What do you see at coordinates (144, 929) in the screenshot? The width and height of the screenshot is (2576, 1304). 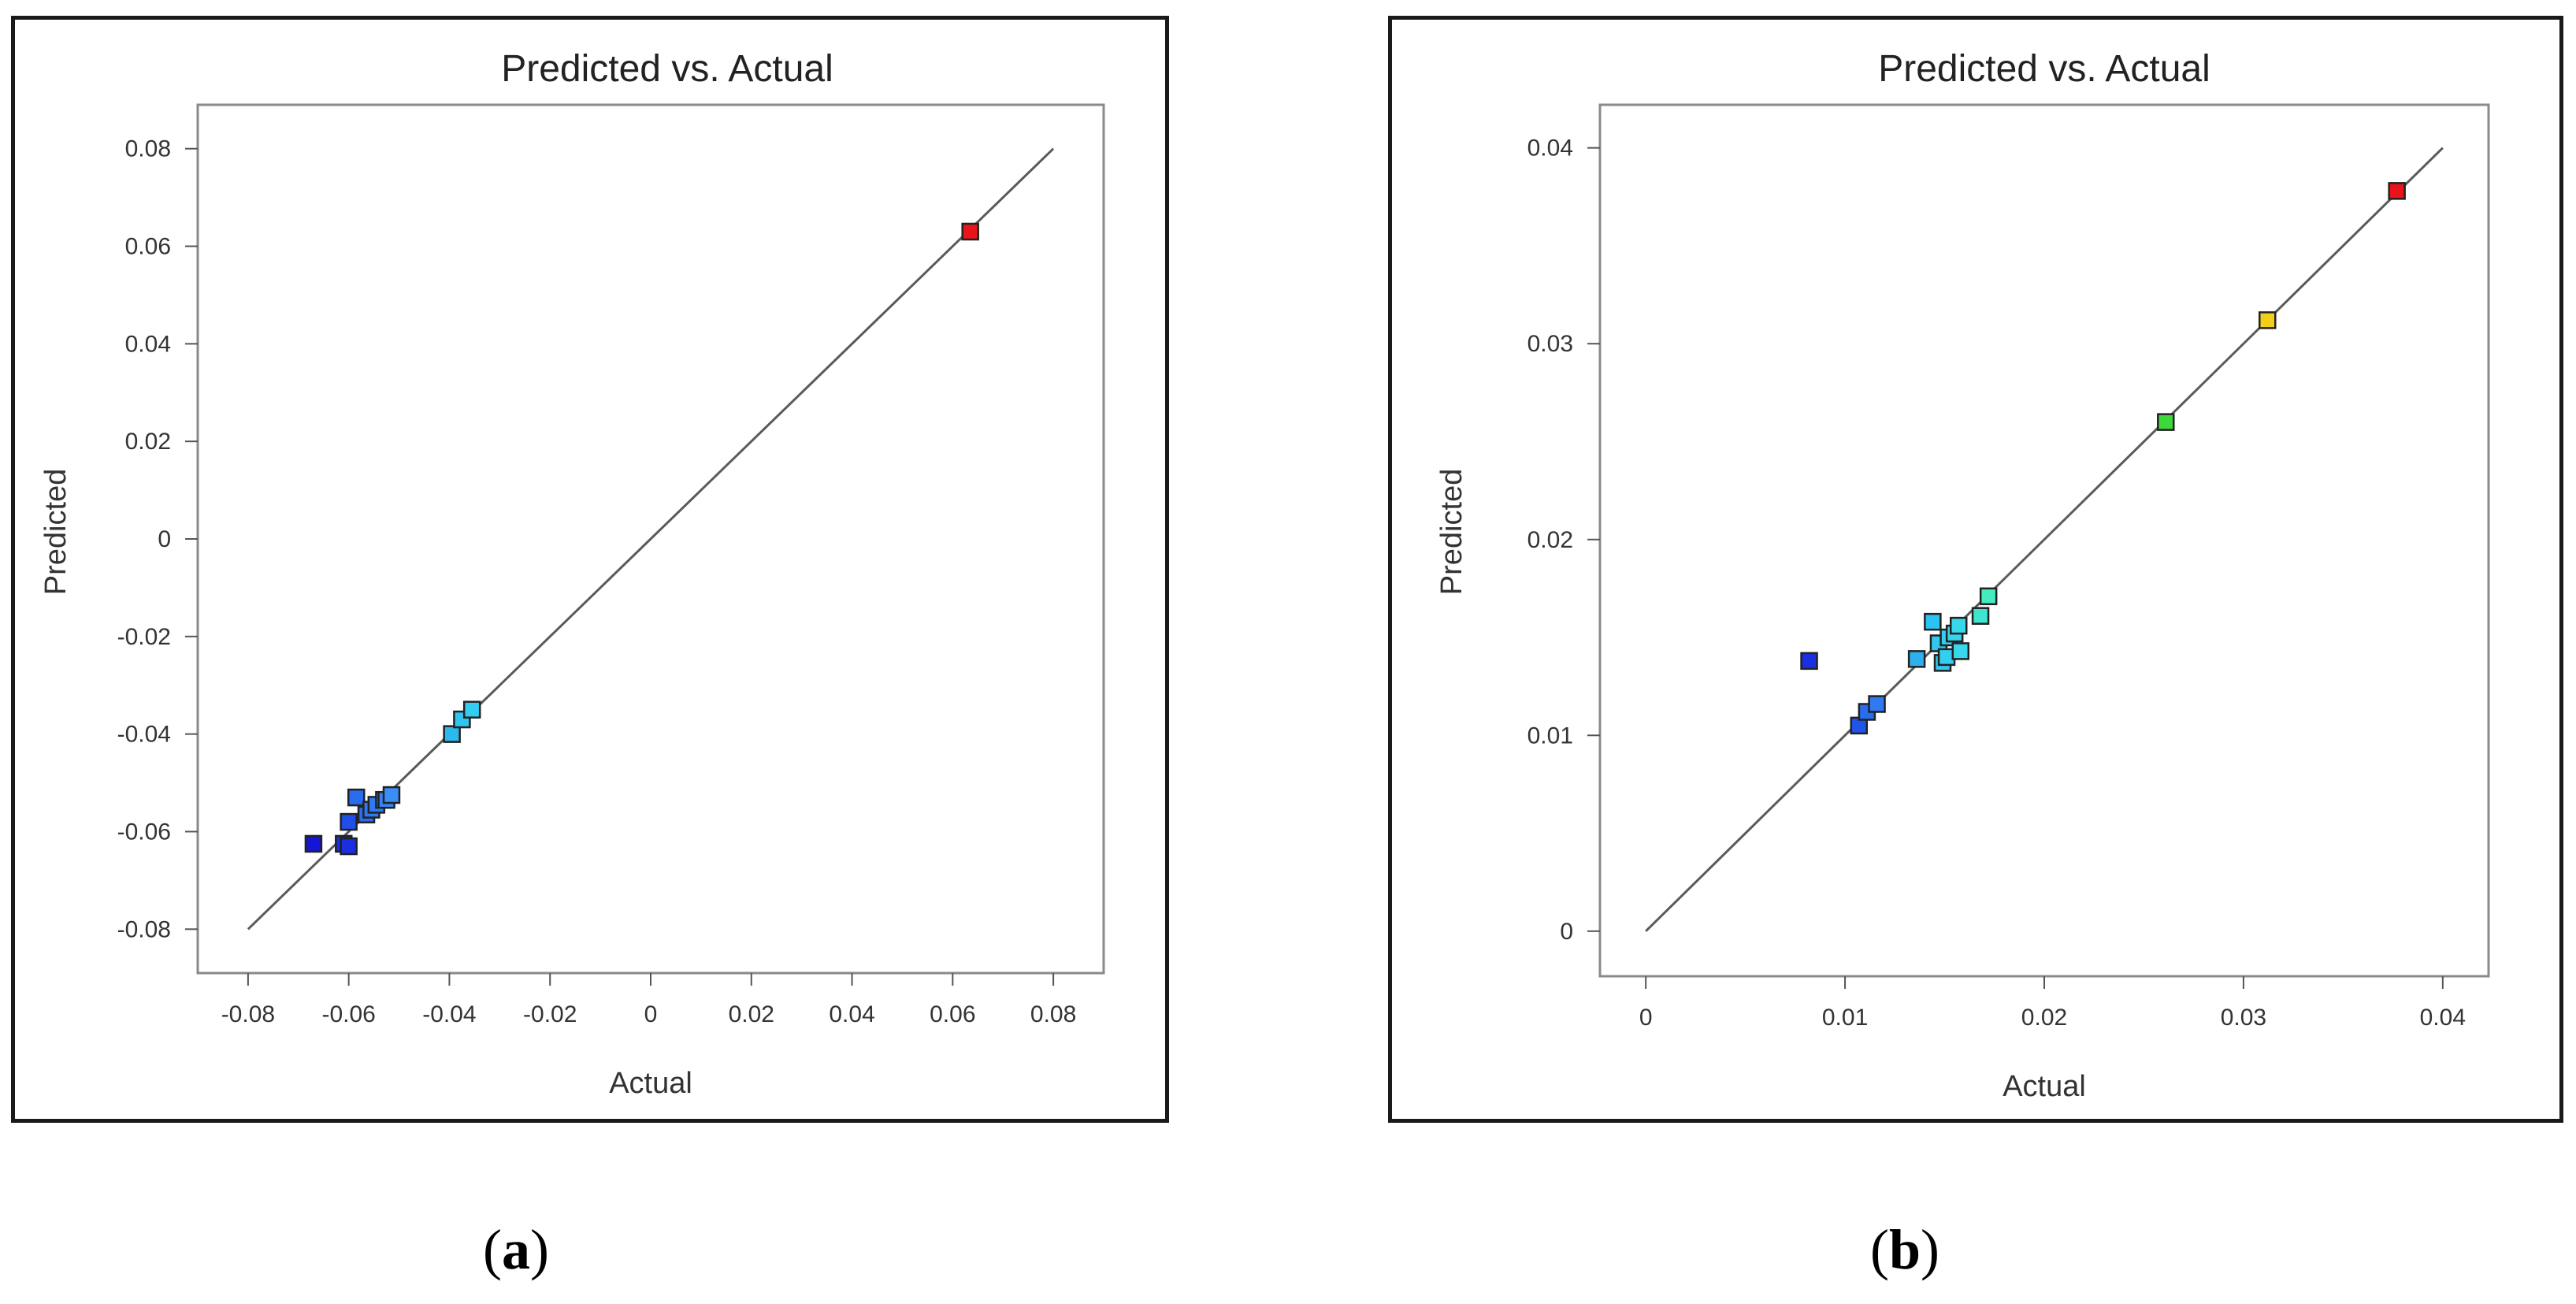 I see `y-tick-label: -0.08` at bounding box center [144, 929].